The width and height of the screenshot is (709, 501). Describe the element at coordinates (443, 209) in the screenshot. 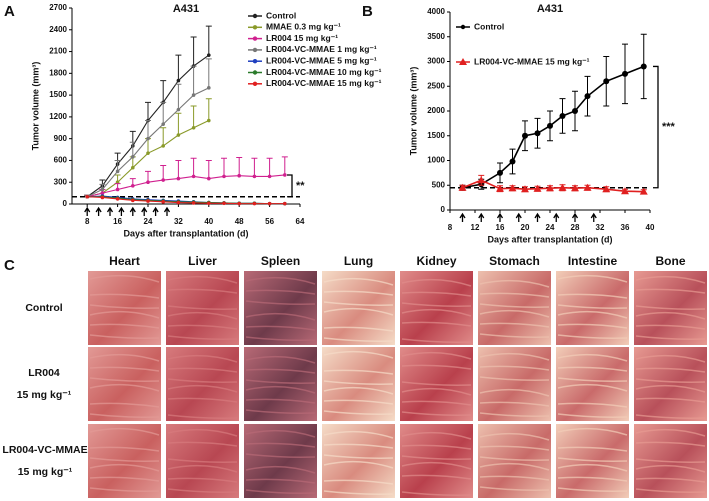

I see `y-tick-label: 0` at that location.